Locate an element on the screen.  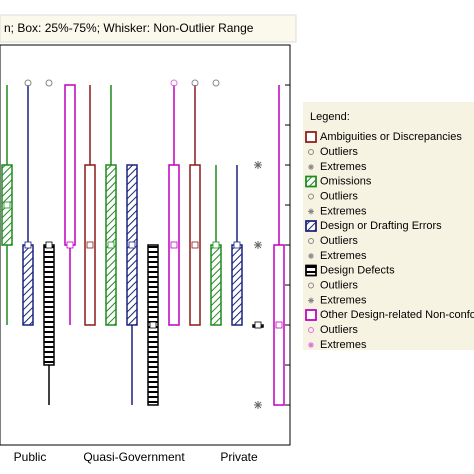
legend-label: Omissions is located at coordinates (346, 181).